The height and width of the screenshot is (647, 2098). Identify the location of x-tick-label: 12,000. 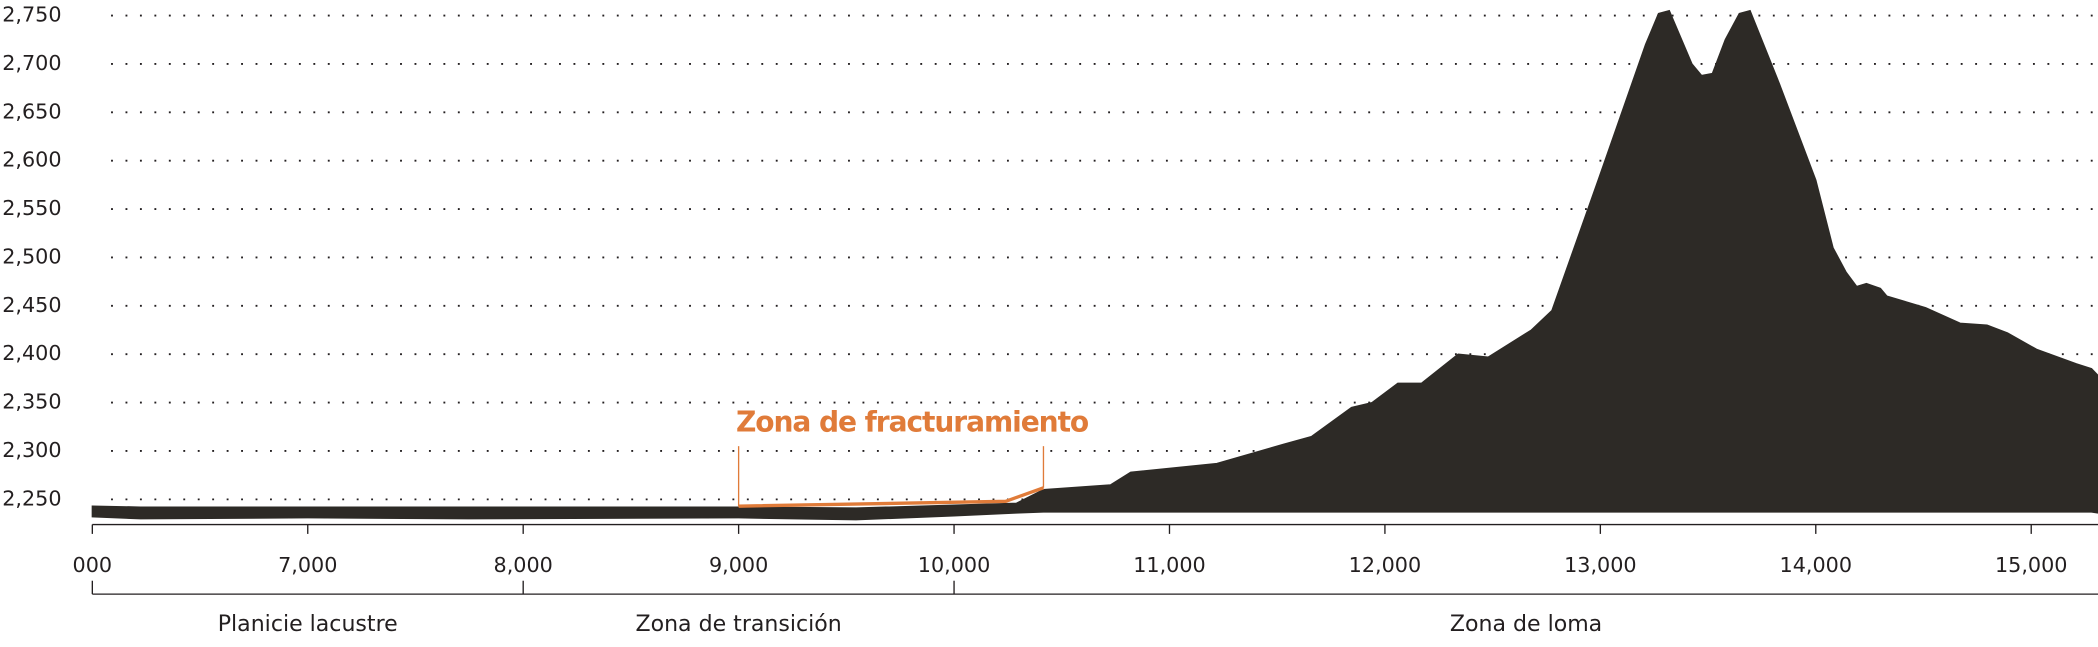
(1385, 565).